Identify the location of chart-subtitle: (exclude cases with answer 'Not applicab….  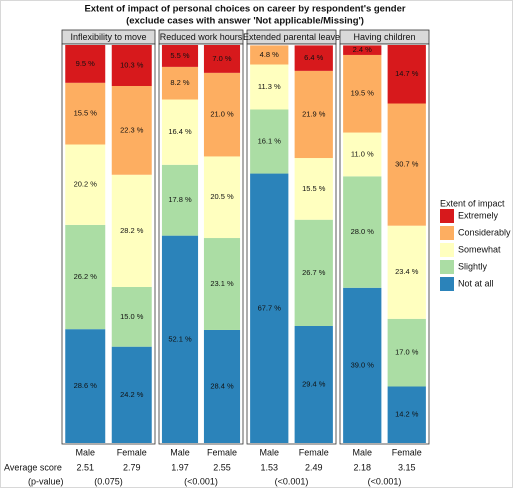
(245, 21).